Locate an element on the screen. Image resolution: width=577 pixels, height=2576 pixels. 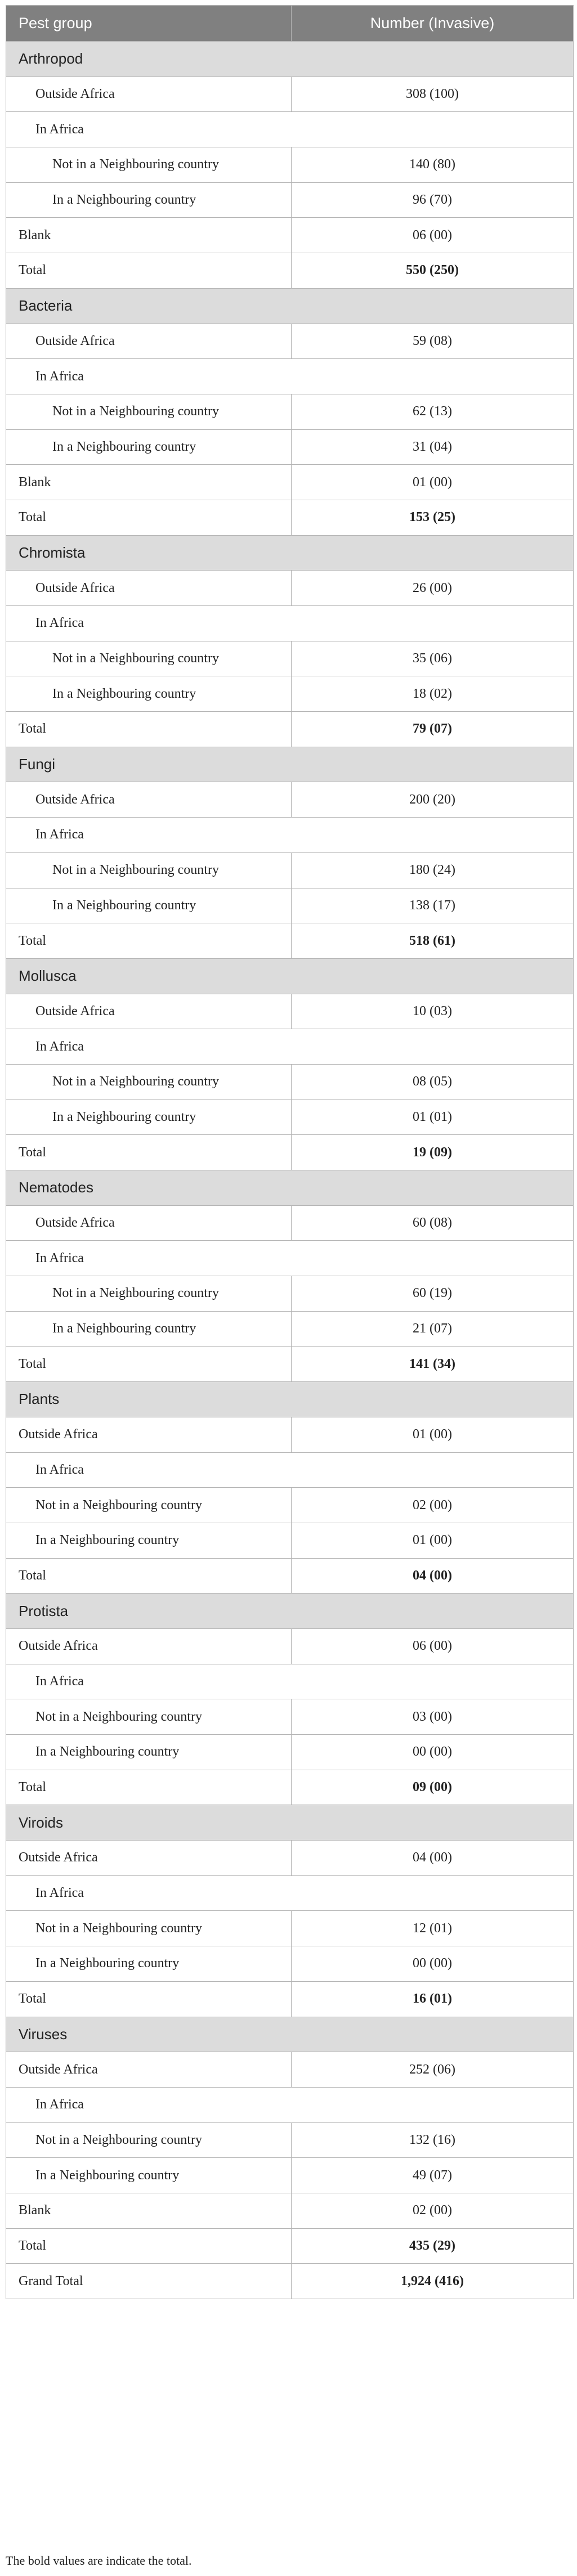
table-row: Not in a Neighbouring country 03 (00) is located at coordinates (290, 1717).